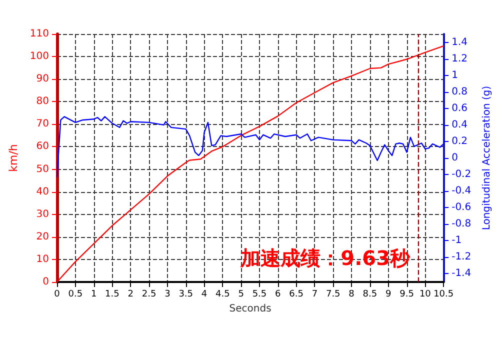  What do you see at coordinates (407, 295) in the screenshot?
I see `x-tick-label: 9.5` at bounding box center [407, 295].